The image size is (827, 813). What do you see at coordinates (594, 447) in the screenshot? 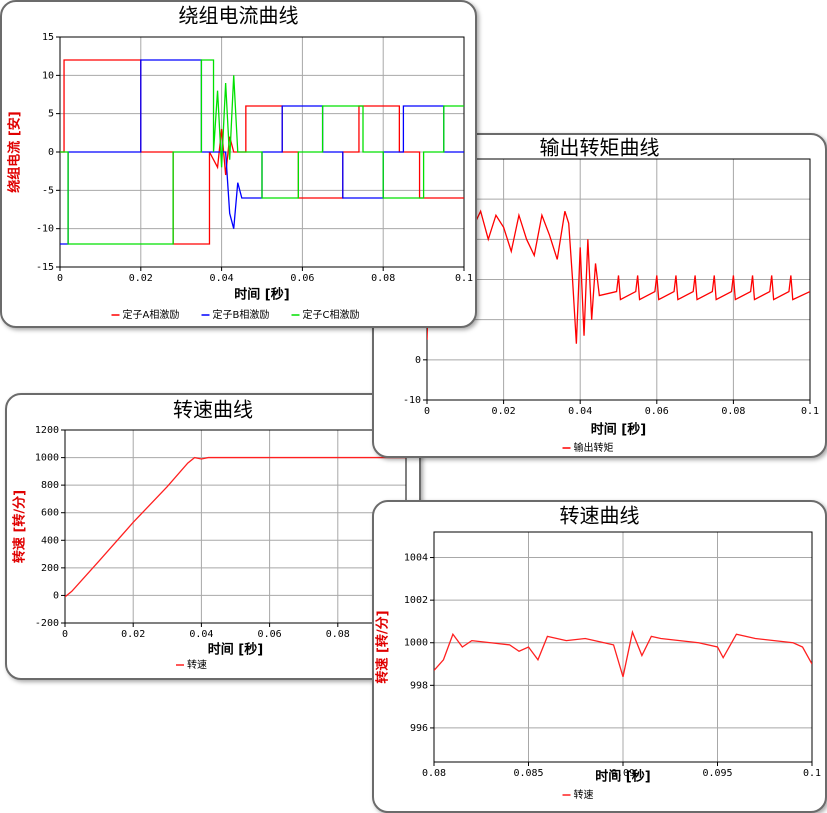
I see `legend-label: 输出转矩` at bounding box center [594, 447].